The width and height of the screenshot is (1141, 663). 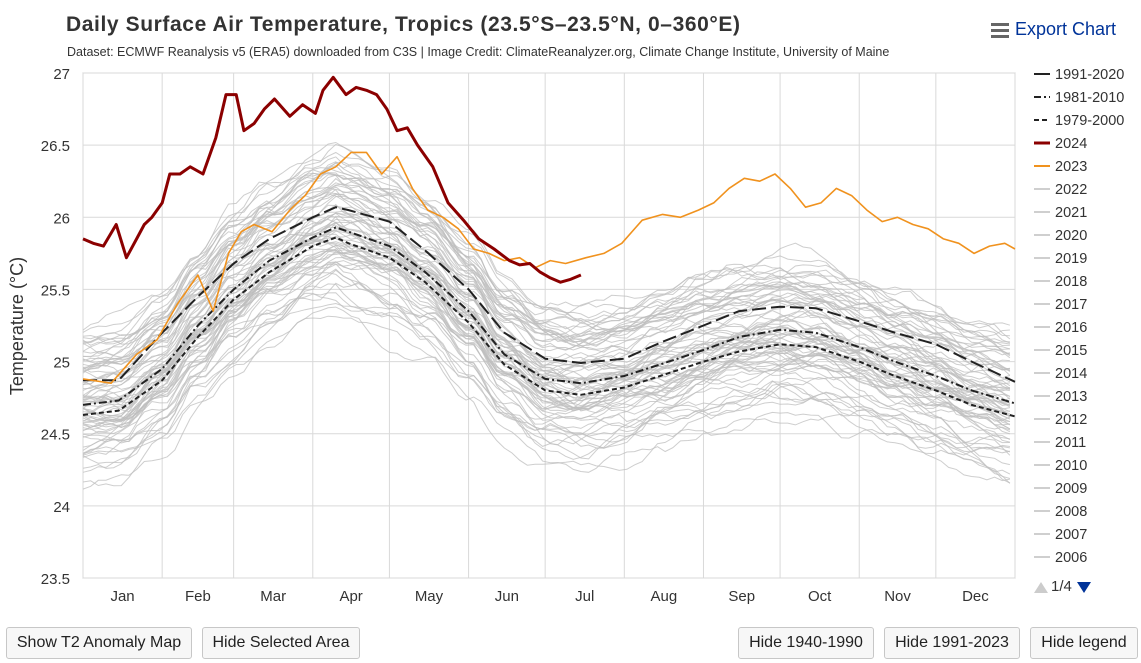 I want to click on y-axis-label: Temperature (°C), so click(x=17, y=326).